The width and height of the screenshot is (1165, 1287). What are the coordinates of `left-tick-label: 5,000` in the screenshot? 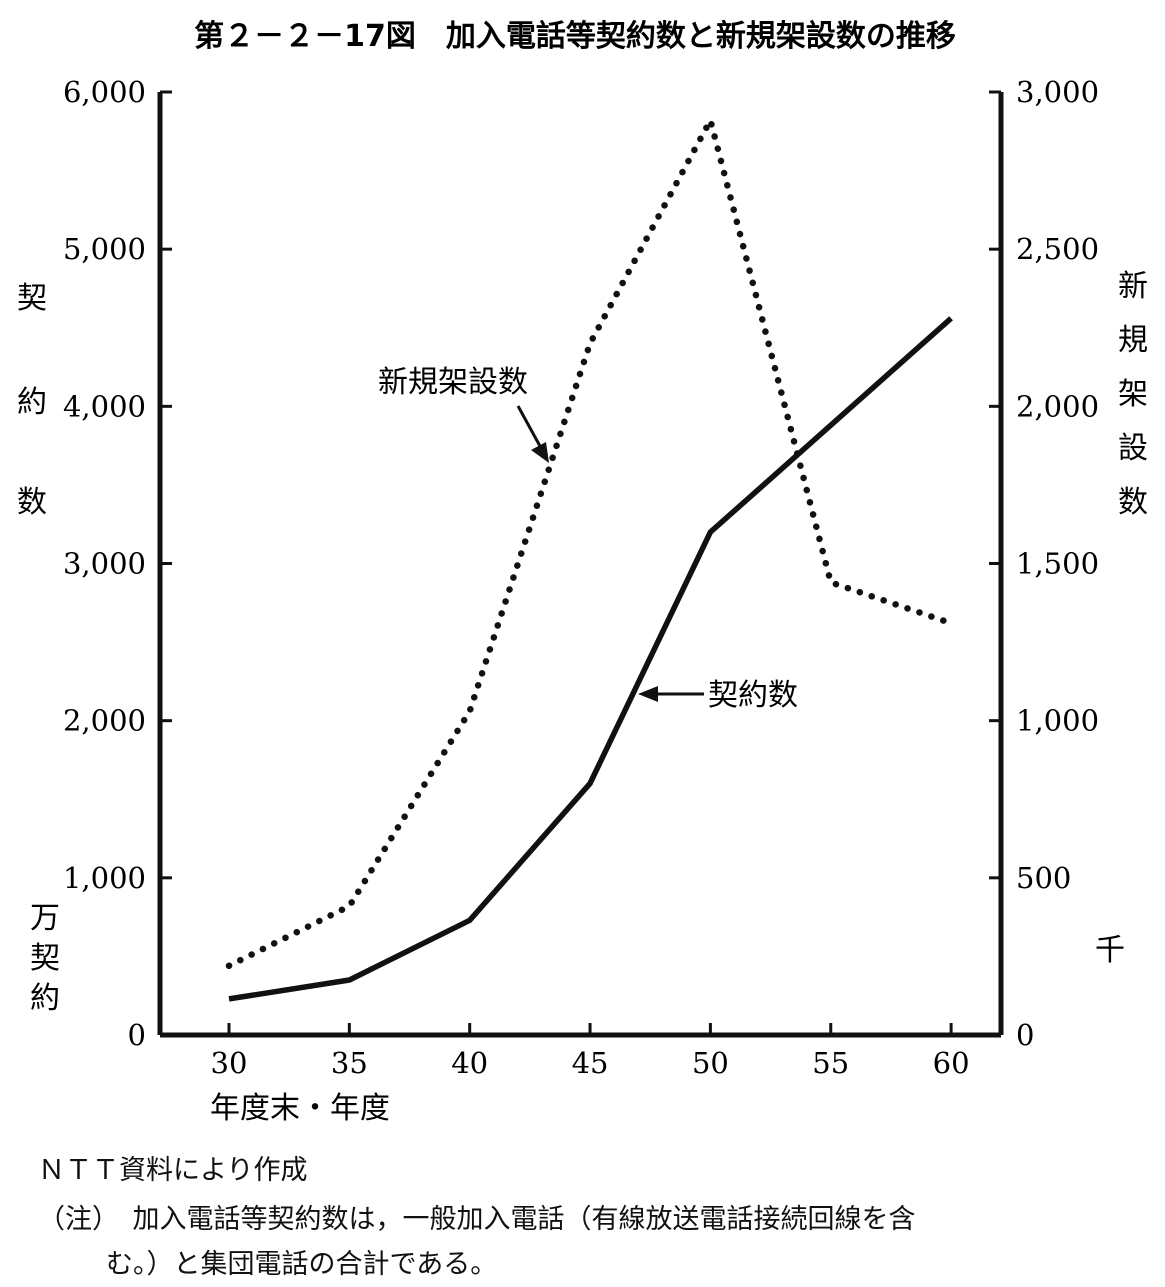 It's located at (104, 249).